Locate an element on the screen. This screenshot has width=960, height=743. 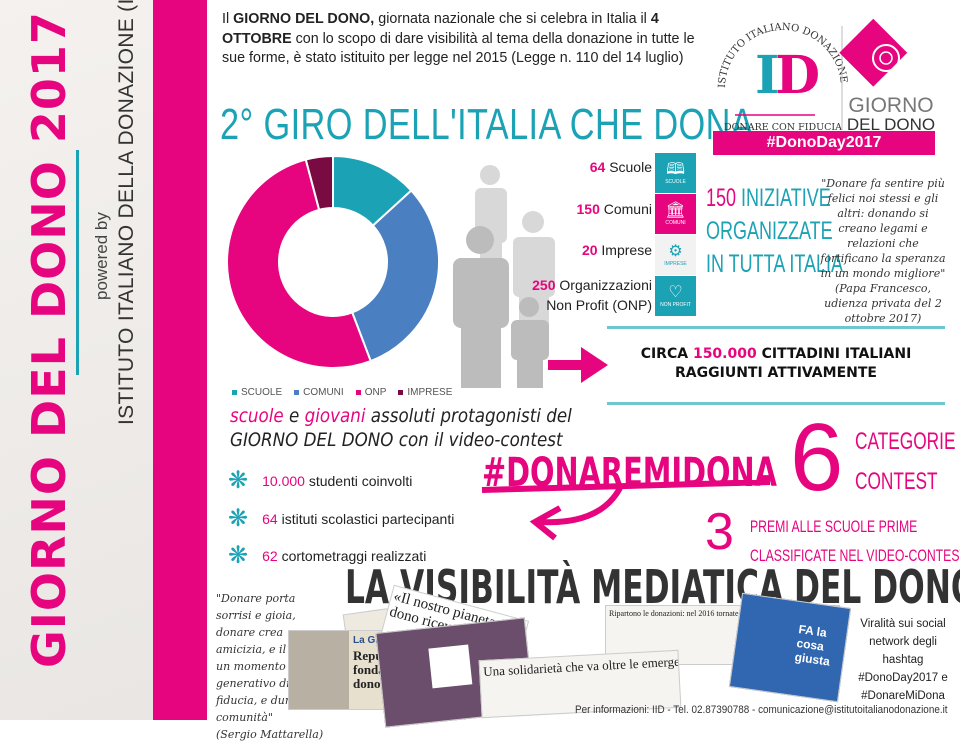
logo-letter-d: D is located at coordinates (797, 75).